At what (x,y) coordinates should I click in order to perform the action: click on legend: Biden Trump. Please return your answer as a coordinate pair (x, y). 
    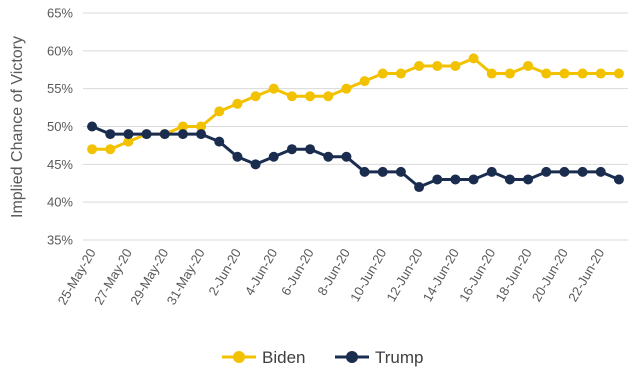
    Looking at the image, I should click on (323, 357).